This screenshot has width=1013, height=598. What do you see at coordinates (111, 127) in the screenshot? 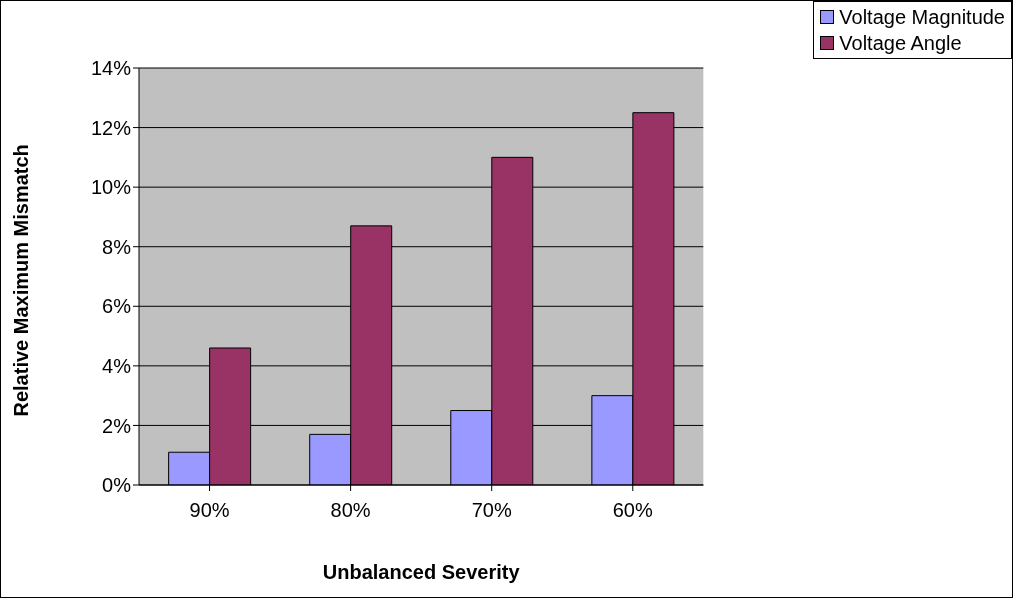
I see `y-tick-label: 12%` at bounding box center [111, 127].